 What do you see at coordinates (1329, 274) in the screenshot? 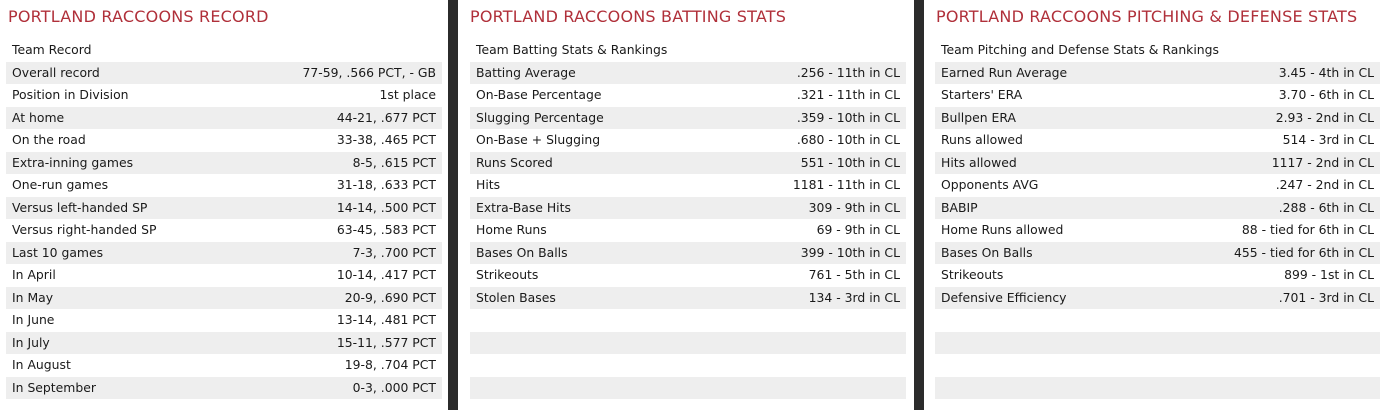
I see `row-value: 899 - 1st in CL` at bounding box center [1329, 274].